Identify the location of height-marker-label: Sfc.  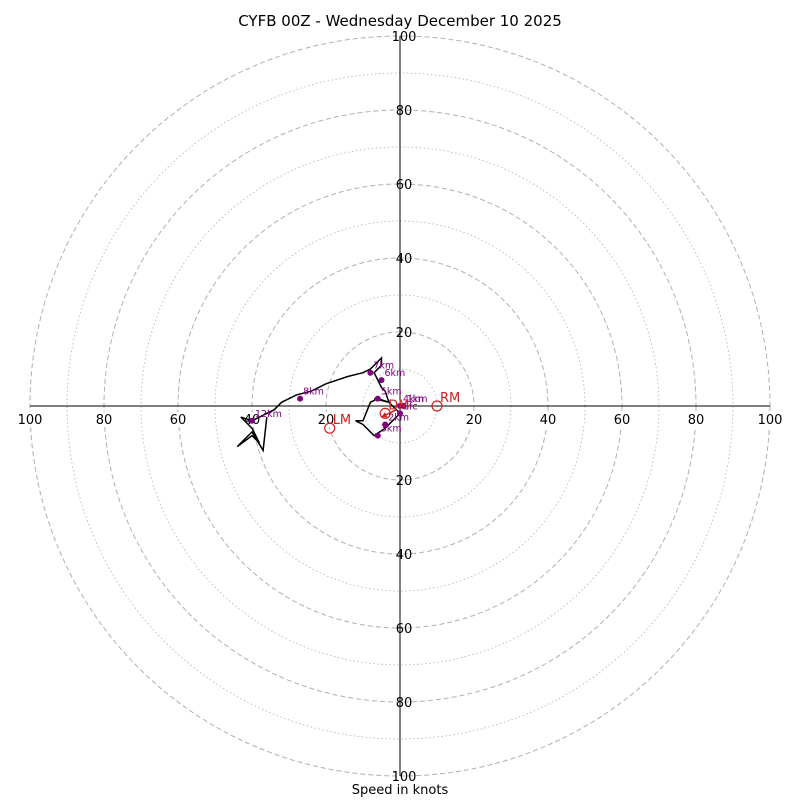
(410, 406).